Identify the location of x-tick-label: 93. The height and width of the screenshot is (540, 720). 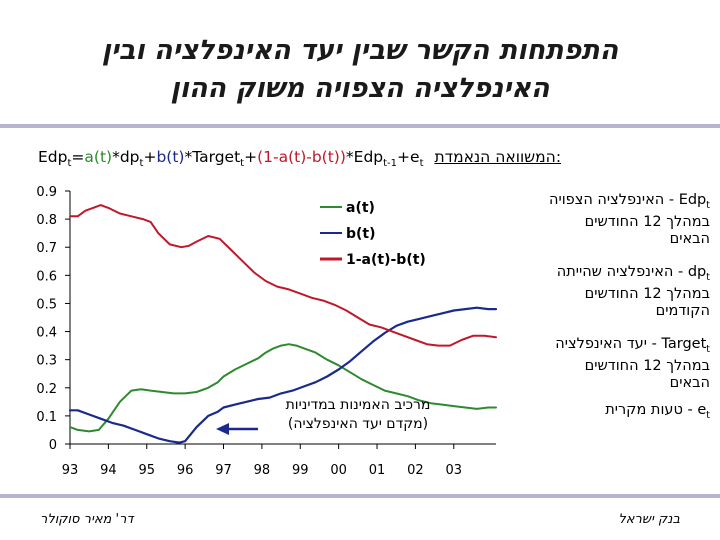
(70, 470).